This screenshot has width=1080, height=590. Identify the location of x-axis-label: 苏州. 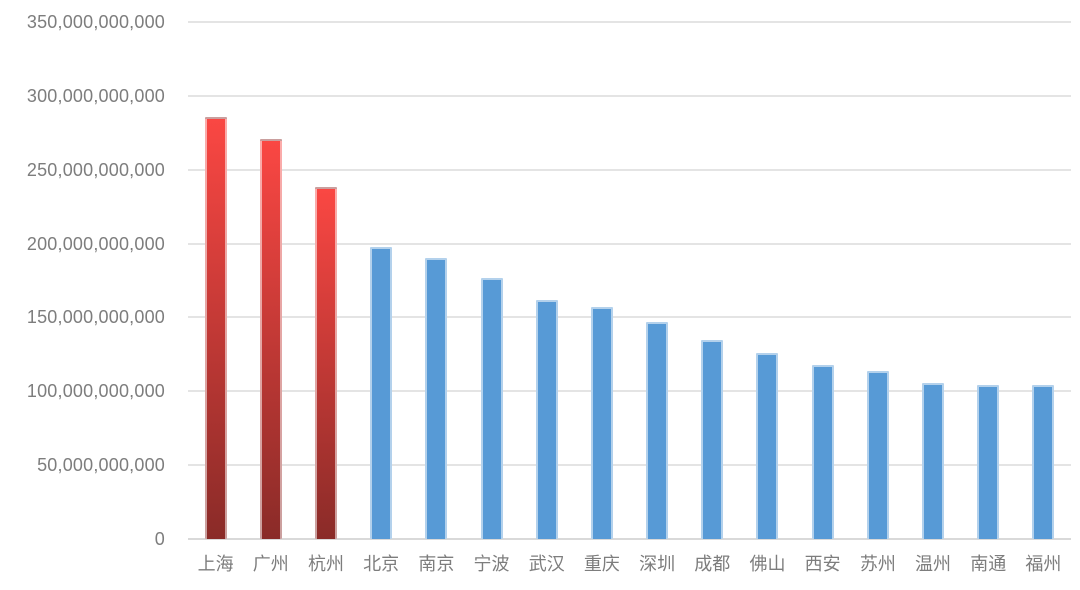
(877, 564).